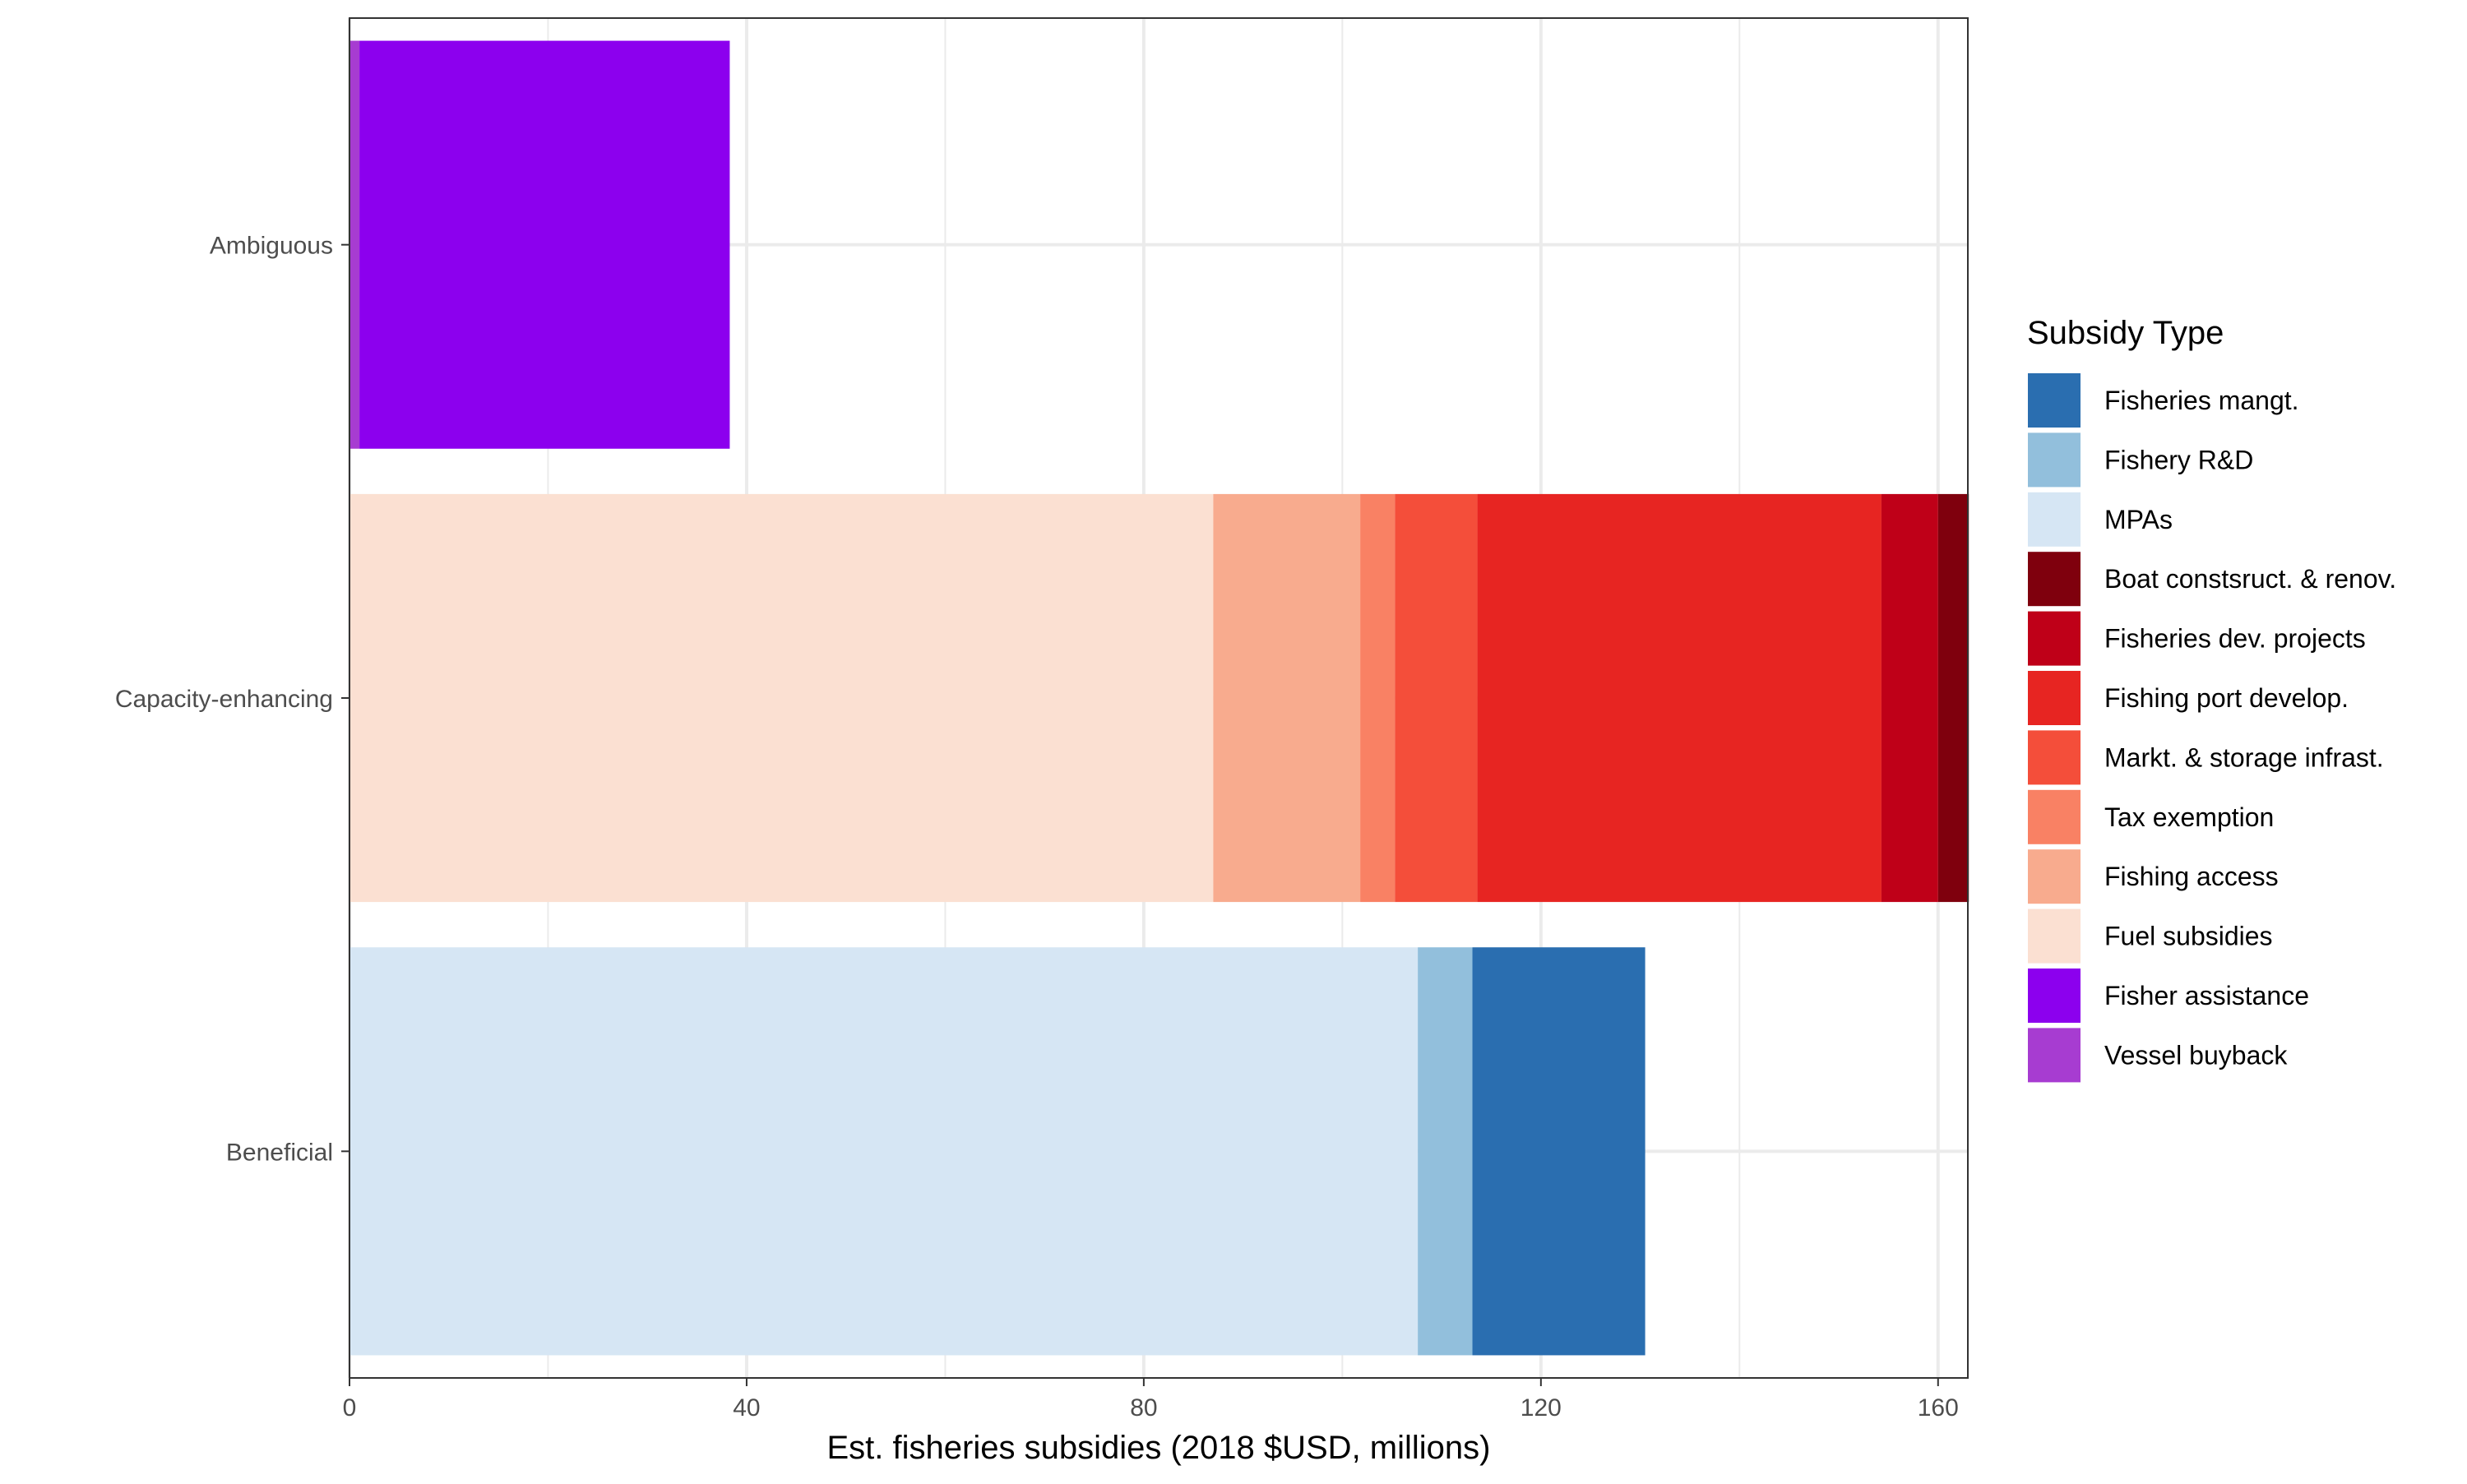 The image size is (2467, 1484). What do you see at coordinates (2126, 333) in the screenshot?
I see `legend-title: Subsidy Type` at bounding box center [2126, 333].